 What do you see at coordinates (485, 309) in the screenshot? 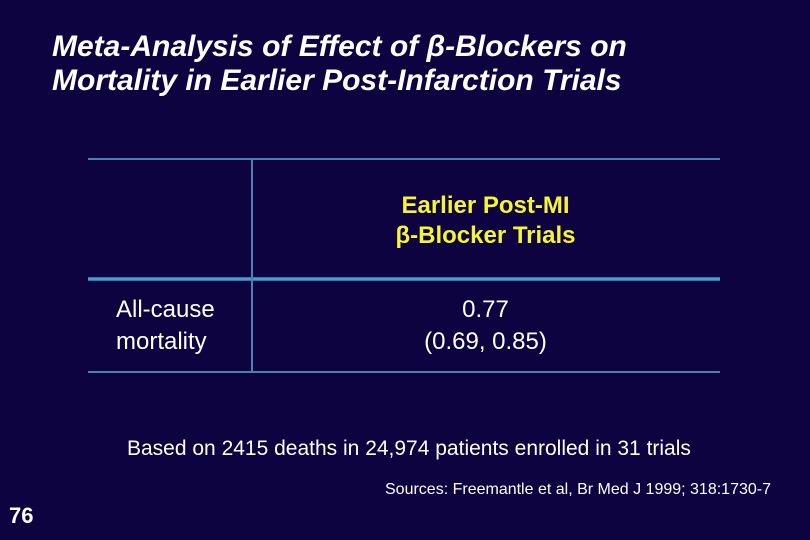
I see `row-value-estimate: 0.77` at bounding box center [485, 309].